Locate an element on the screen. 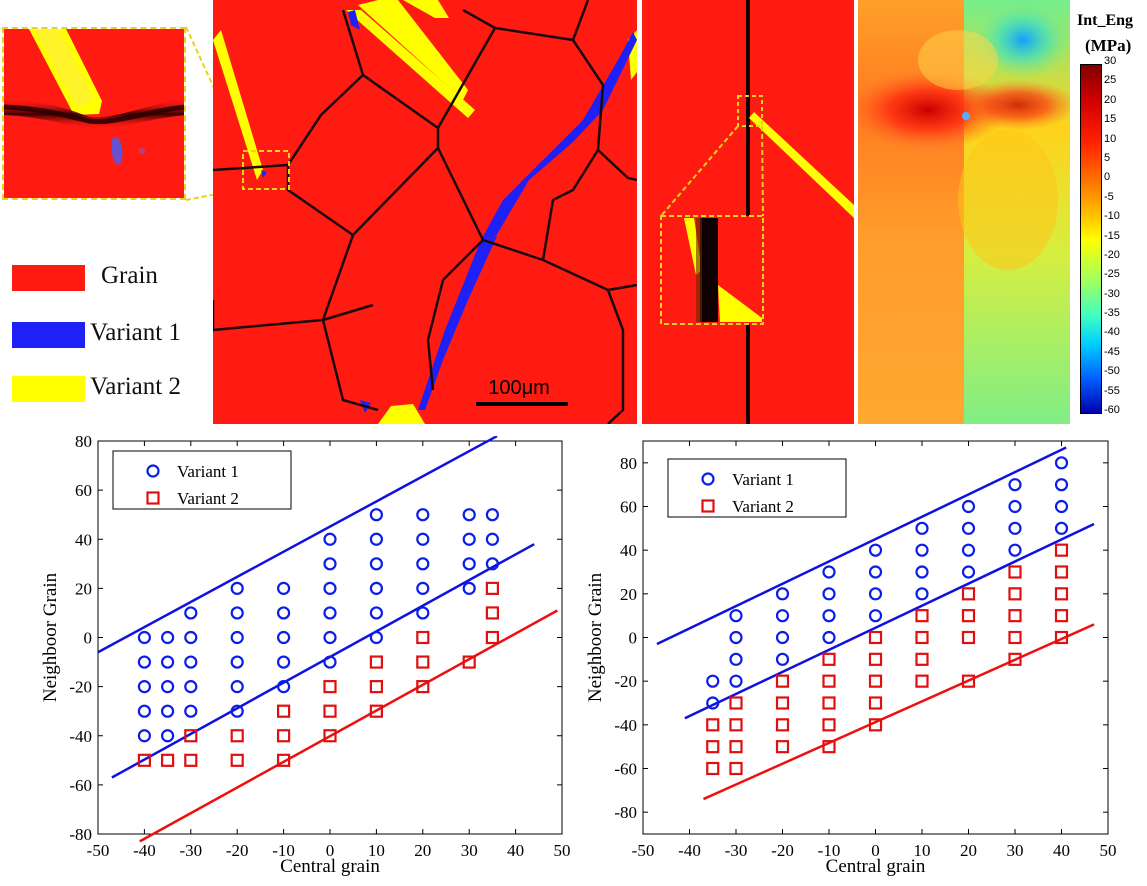 The height and width of the screenshot is (886, 1147). colorbar-tick-label: -55 is located at coordinates (1112, 390).